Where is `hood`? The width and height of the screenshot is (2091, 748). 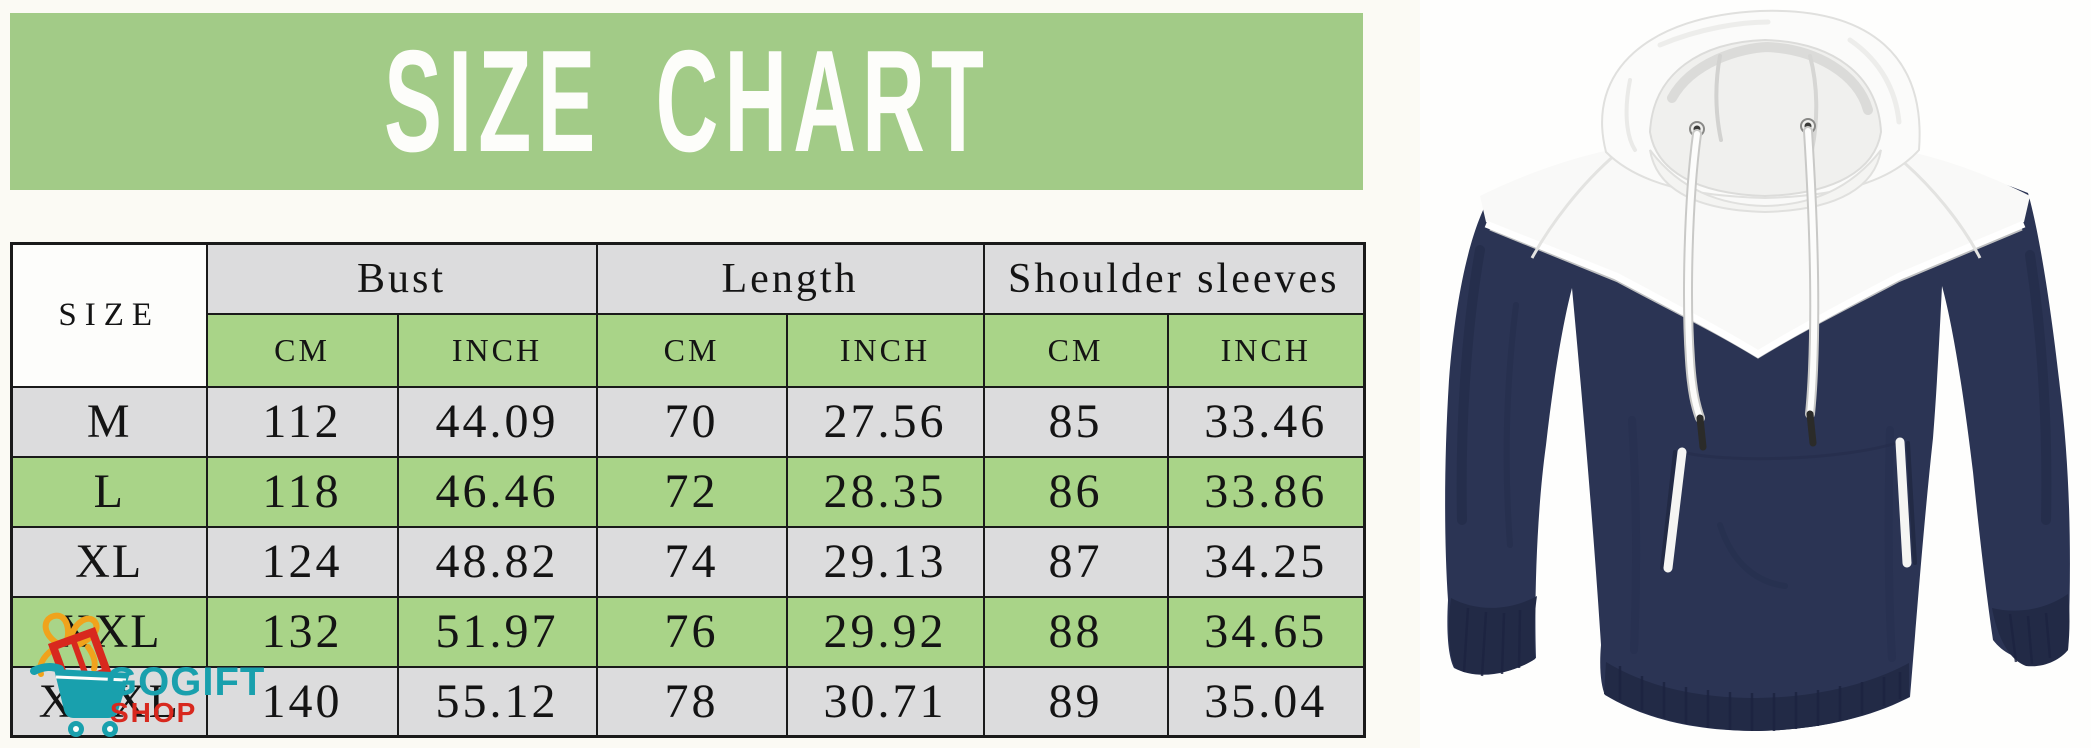 hood is located at coordinates (1761, 111).